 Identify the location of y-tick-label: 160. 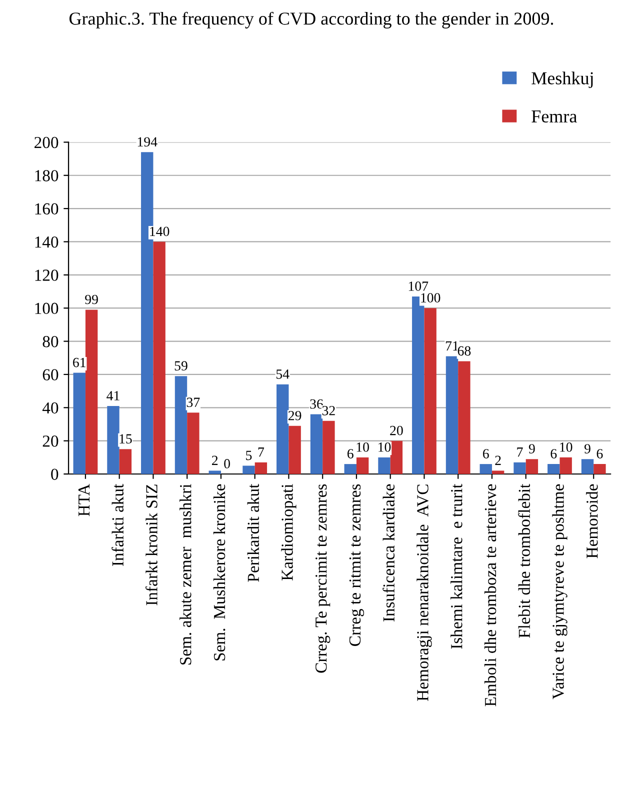
(46, 209).